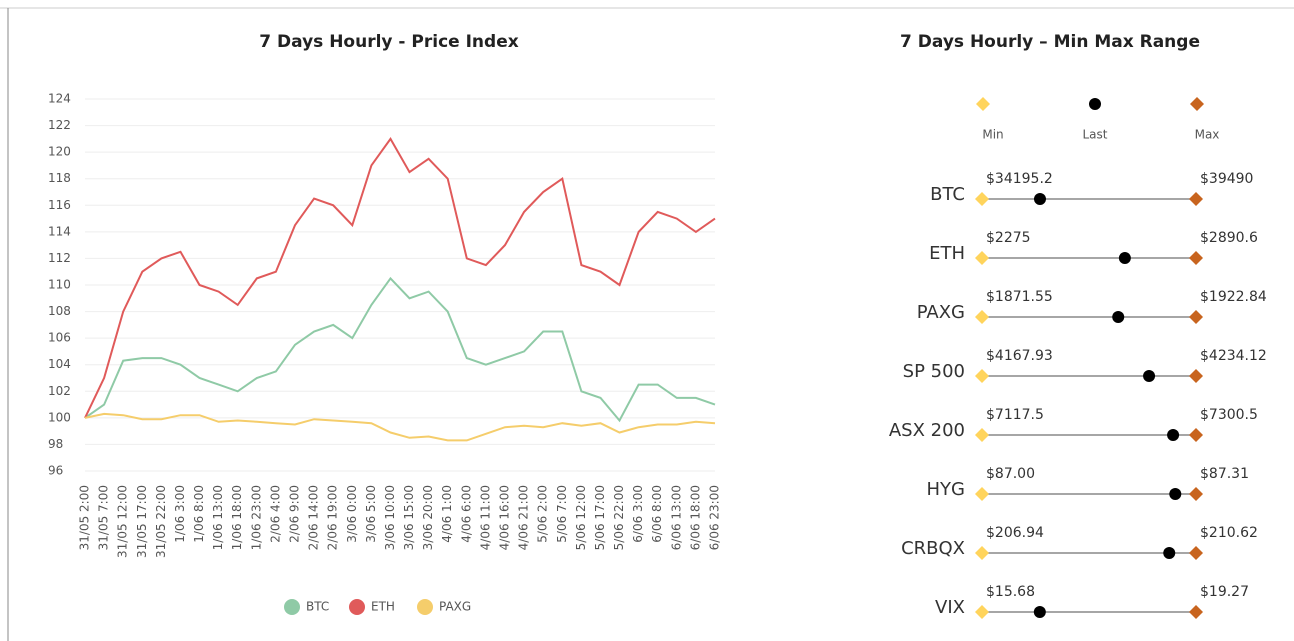 This screenshot has height=641, width=1294. What do you see at coordinates (59, 285) in the screenshot?
I see `y-tick-label: 110` at bounding box center [59, 285].